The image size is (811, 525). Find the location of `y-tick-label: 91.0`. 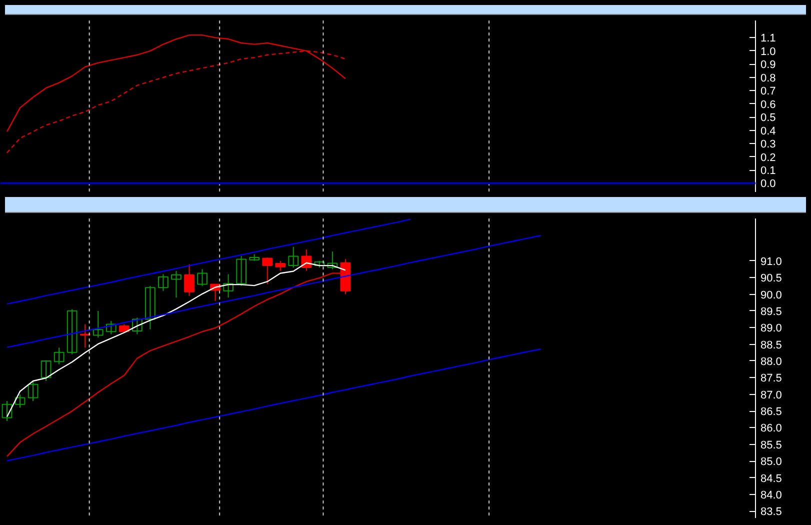

y-tick-label: 91.0 is located at coordinates (771, 262).